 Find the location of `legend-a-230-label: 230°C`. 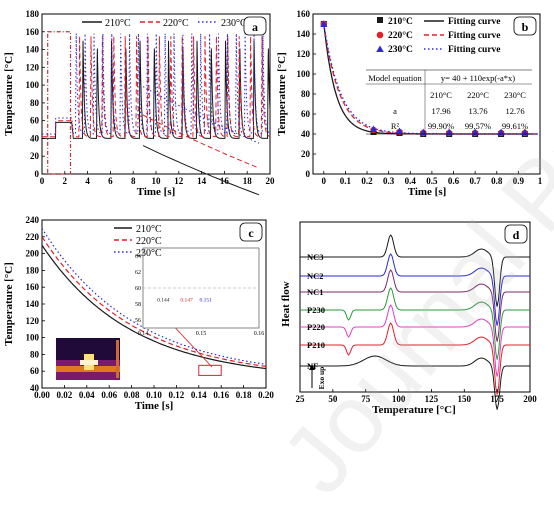

legend-a-230-label: 230°C is located at coordinates (234, 23).